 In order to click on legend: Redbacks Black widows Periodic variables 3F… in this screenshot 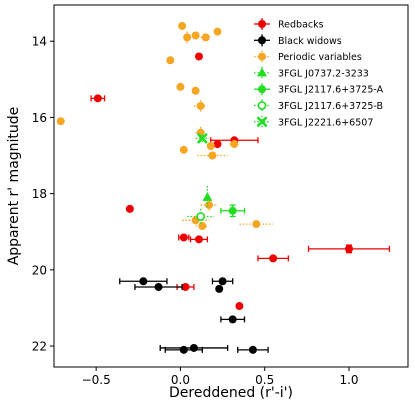, I will do `click(319, 73)`.